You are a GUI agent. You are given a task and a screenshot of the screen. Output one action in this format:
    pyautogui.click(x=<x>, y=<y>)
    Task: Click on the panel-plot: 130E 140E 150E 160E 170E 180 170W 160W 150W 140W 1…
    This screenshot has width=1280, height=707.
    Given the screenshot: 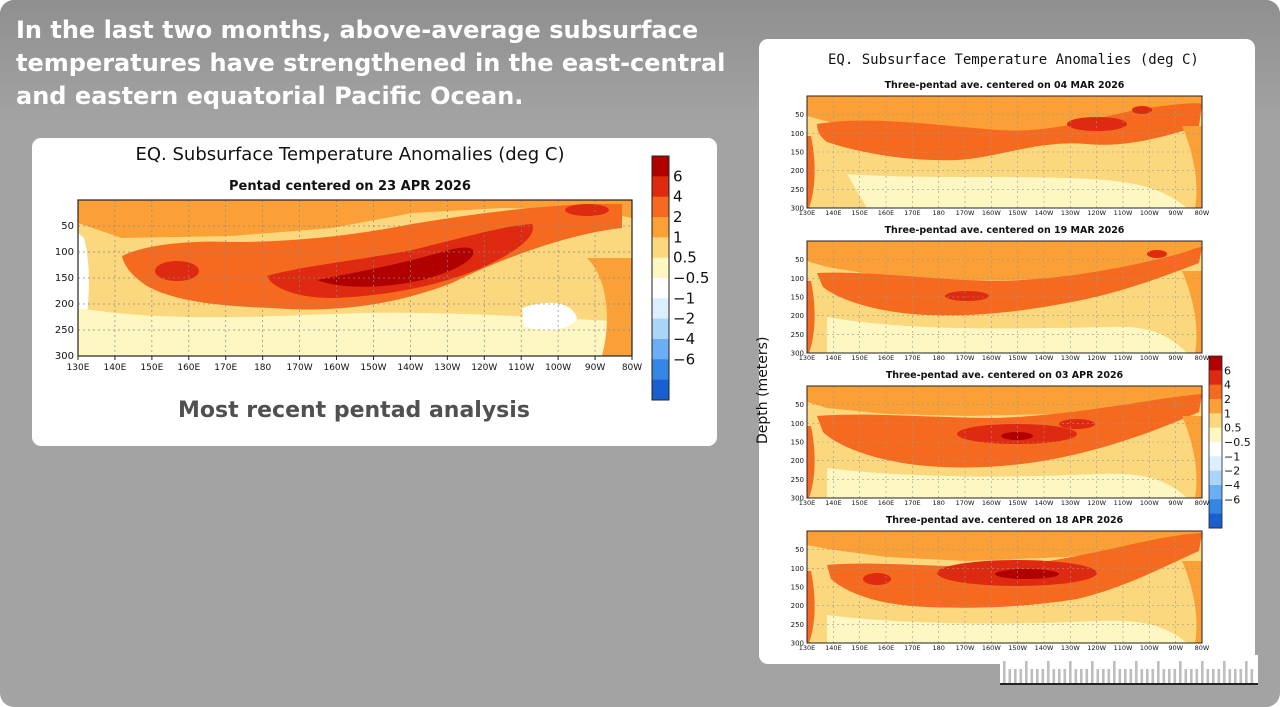 What is the action you would take?
    pyautogui.click(x=1000, y=446)
    